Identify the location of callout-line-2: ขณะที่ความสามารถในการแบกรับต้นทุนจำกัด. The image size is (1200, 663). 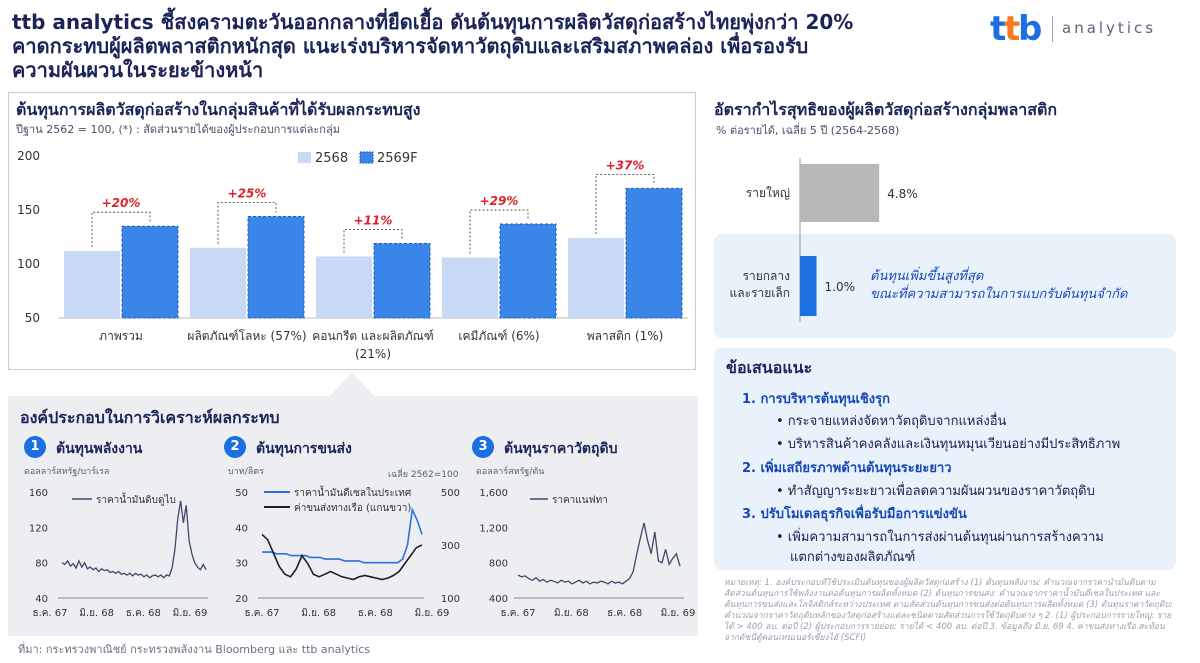
(999, 294).